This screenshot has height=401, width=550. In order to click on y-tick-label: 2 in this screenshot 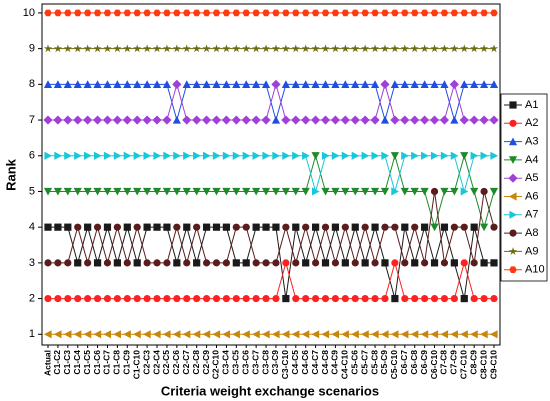, I will do `click(32, 298)`.